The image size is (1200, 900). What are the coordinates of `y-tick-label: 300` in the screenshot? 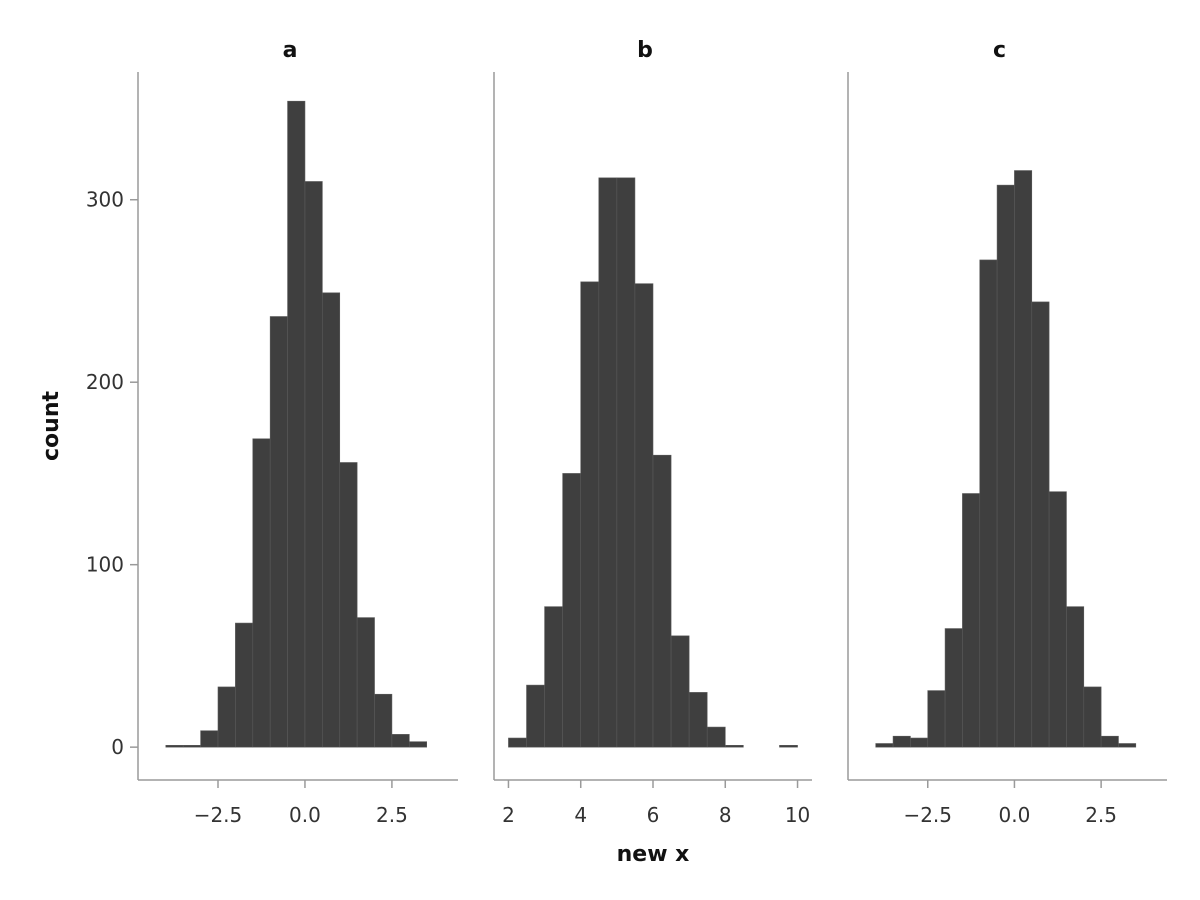 It's located at (105, 200).